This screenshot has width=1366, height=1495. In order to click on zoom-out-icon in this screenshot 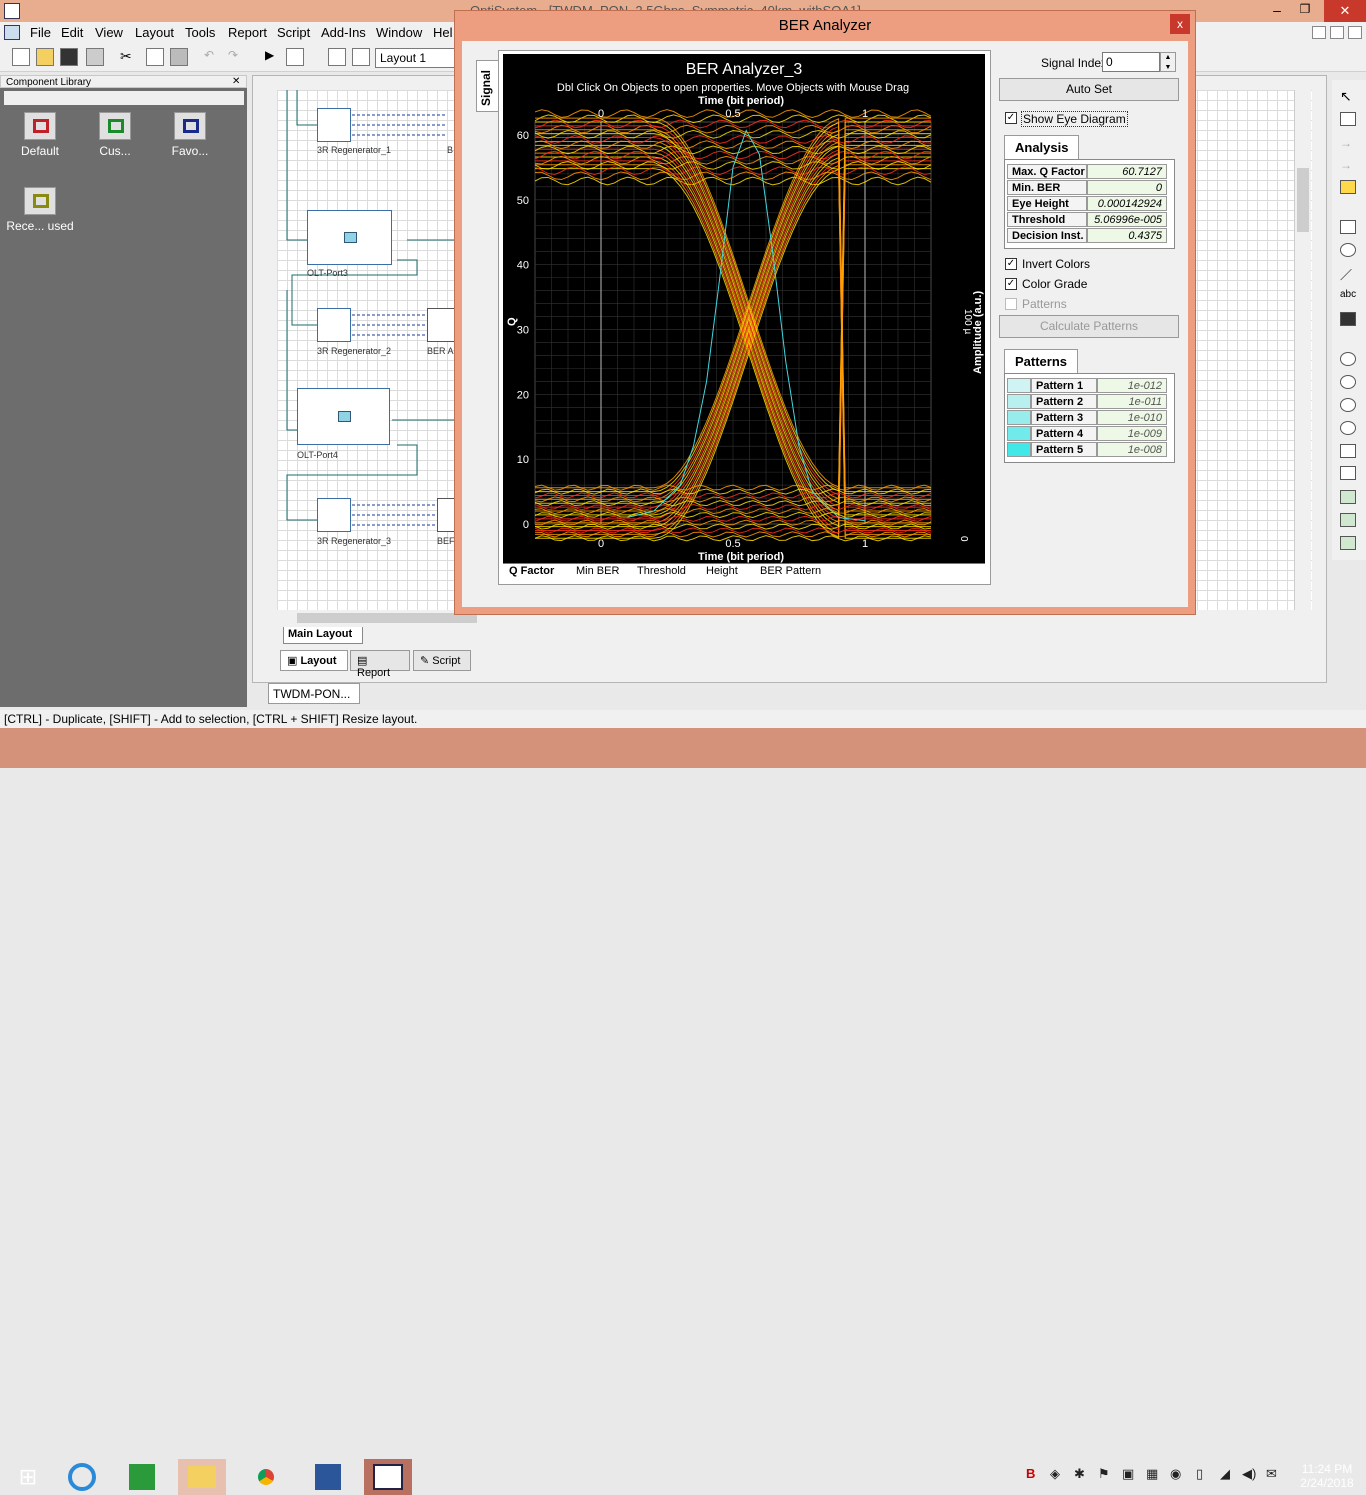, I will do `click(1348, 382)`.